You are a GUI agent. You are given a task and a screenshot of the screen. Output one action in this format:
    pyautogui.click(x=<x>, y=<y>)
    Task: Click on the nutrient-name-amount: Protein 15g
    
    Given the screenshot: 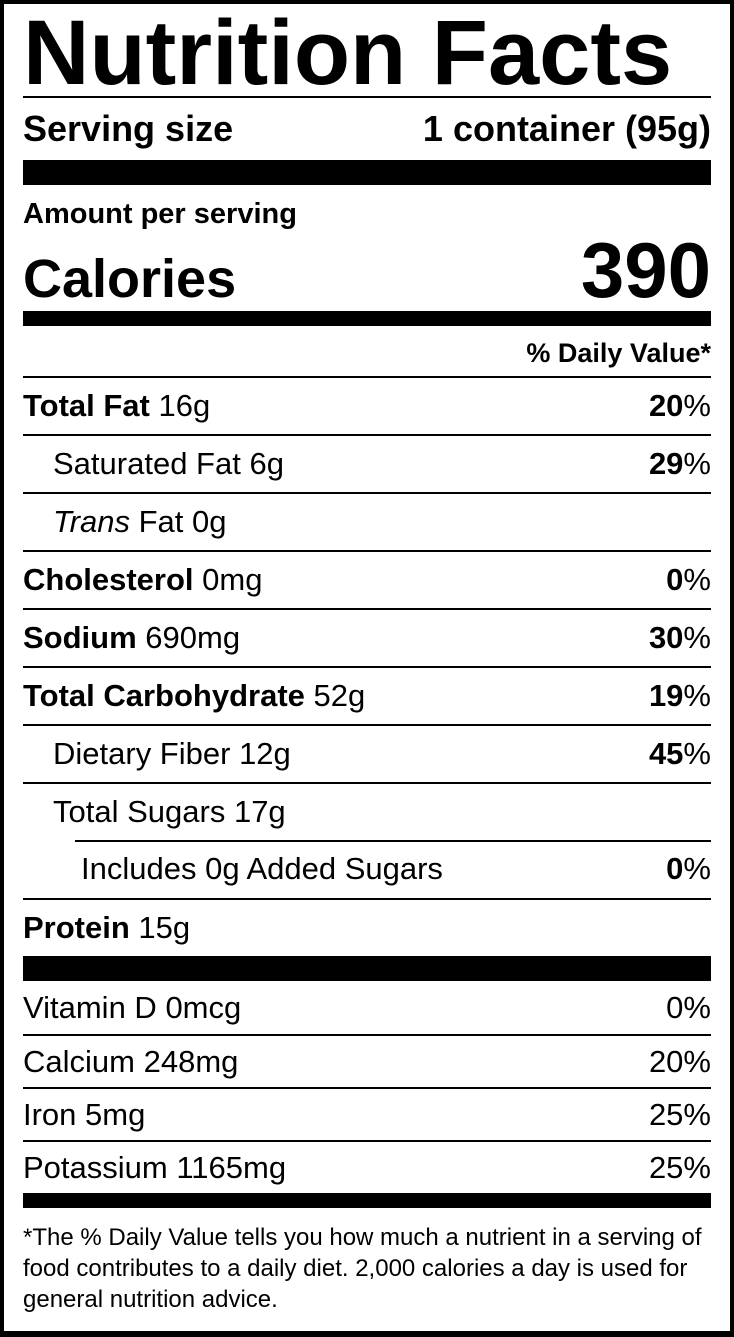 What is the action you would take?
    pyautogui.click(x=106, y=928)
    